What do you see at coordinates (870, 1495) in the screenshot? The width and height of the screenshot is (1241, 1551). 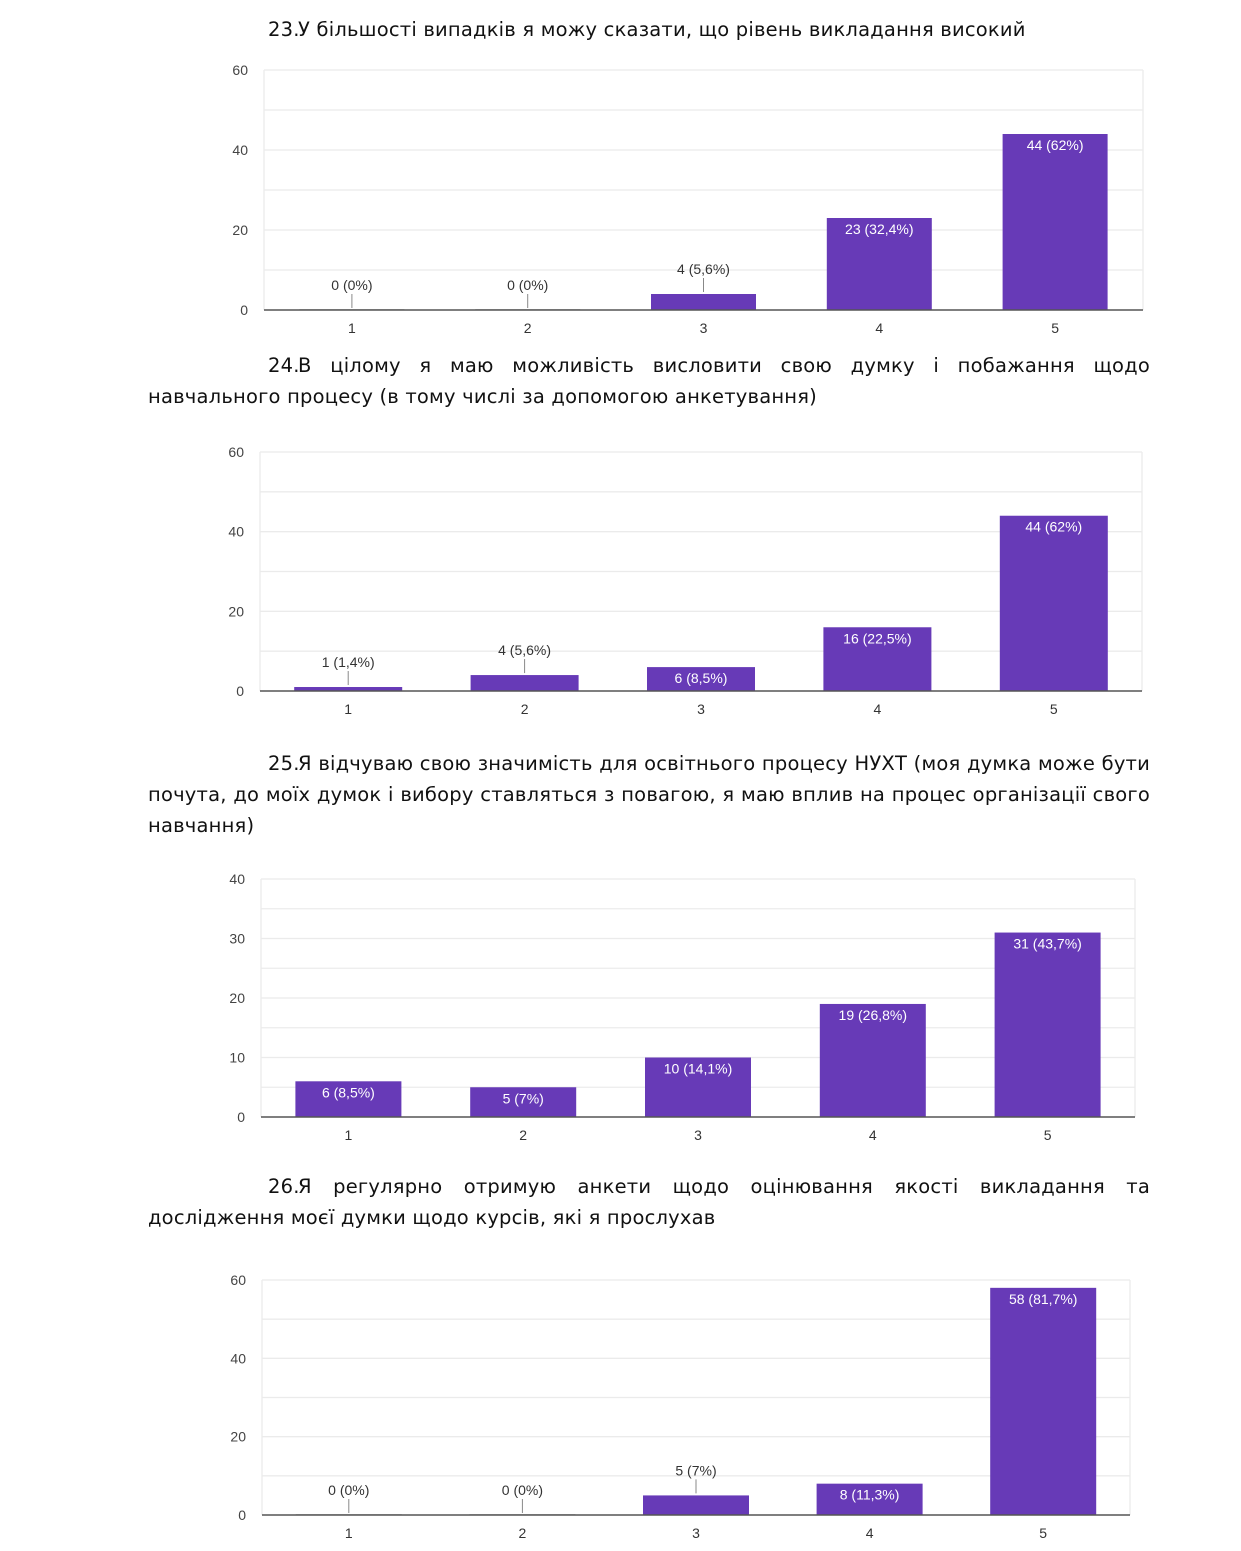 I see `data-label: 8 (11,3%)` at bounding box center [870, 1495].